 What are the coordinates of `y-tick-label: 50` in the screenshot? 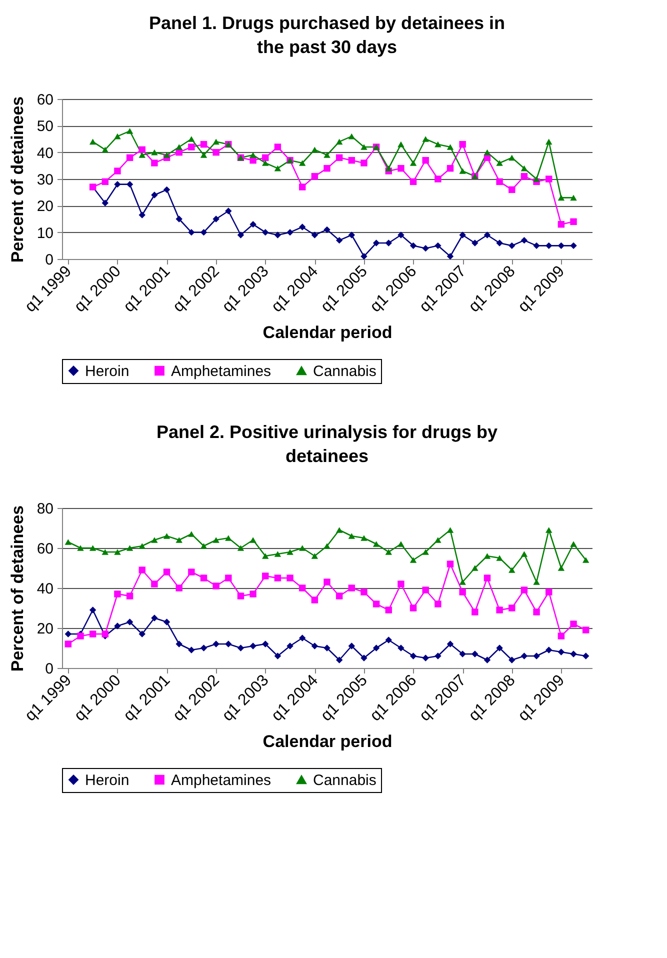 It's located at (45, 127).